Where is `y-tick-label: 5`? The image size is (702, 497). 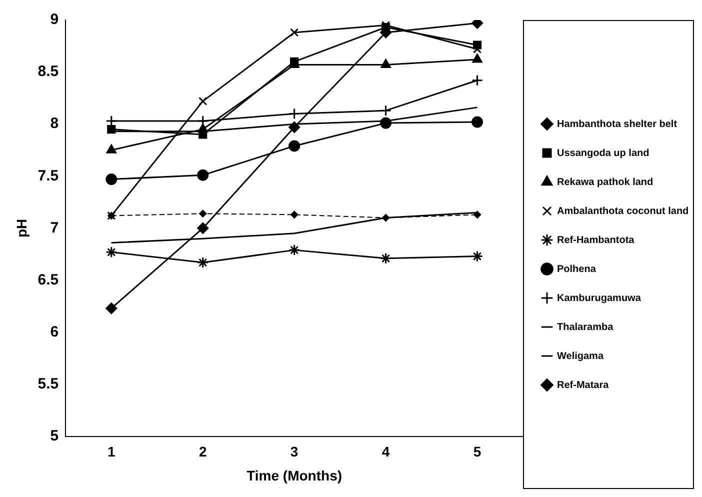
y-tick-label: 5 is located at coordinates (54, 436).